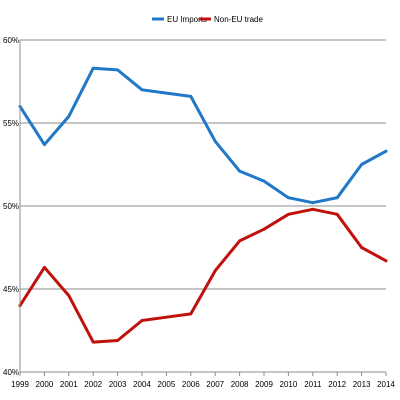  I want to click on y-tick-label: 45%, so click(11, 289).